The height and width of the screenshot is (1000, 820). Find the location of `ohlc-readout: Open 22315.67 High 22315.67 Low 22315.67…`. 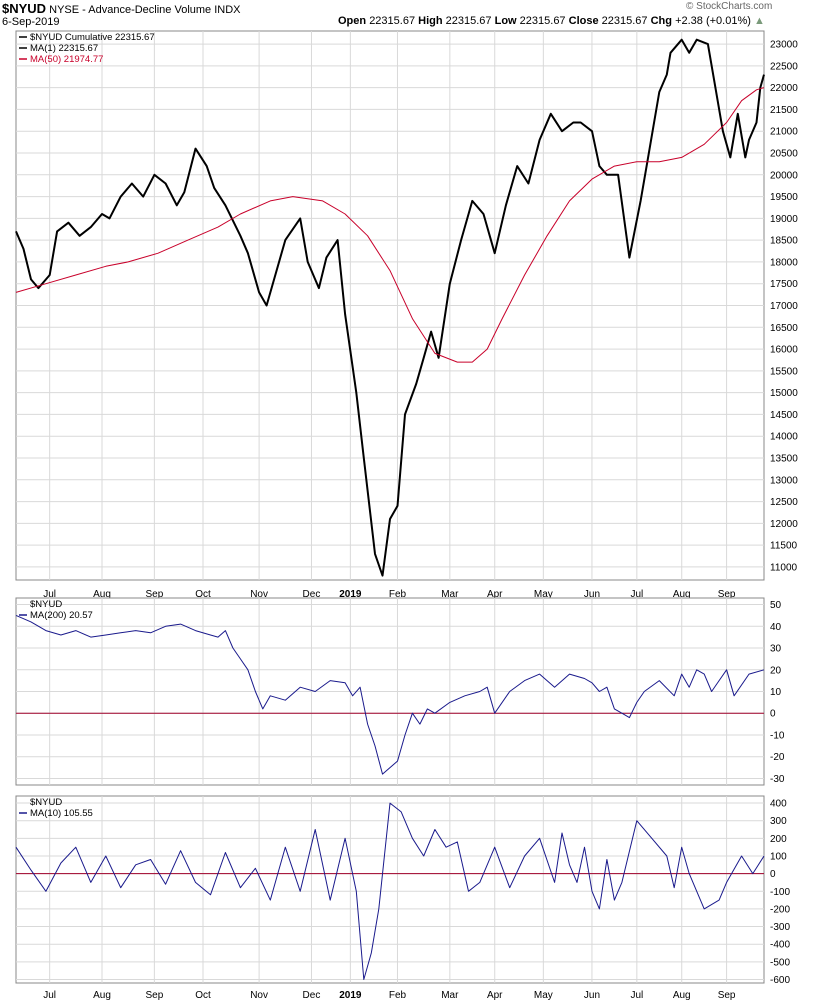

ohlc-readout: Open 22315.67 High 22315.67 Low 22315.67… is located at coordinates (551, 21).